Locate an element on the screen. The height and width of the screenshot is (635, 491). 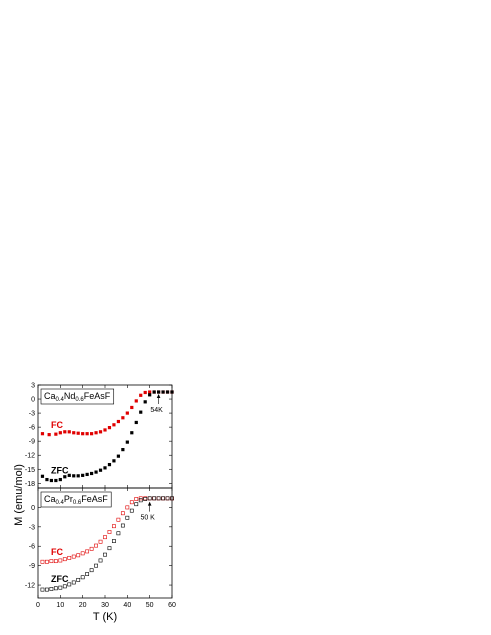
top-legend: Ca0.4Nd0.6FeAsF is located at coordinates (77, 396).